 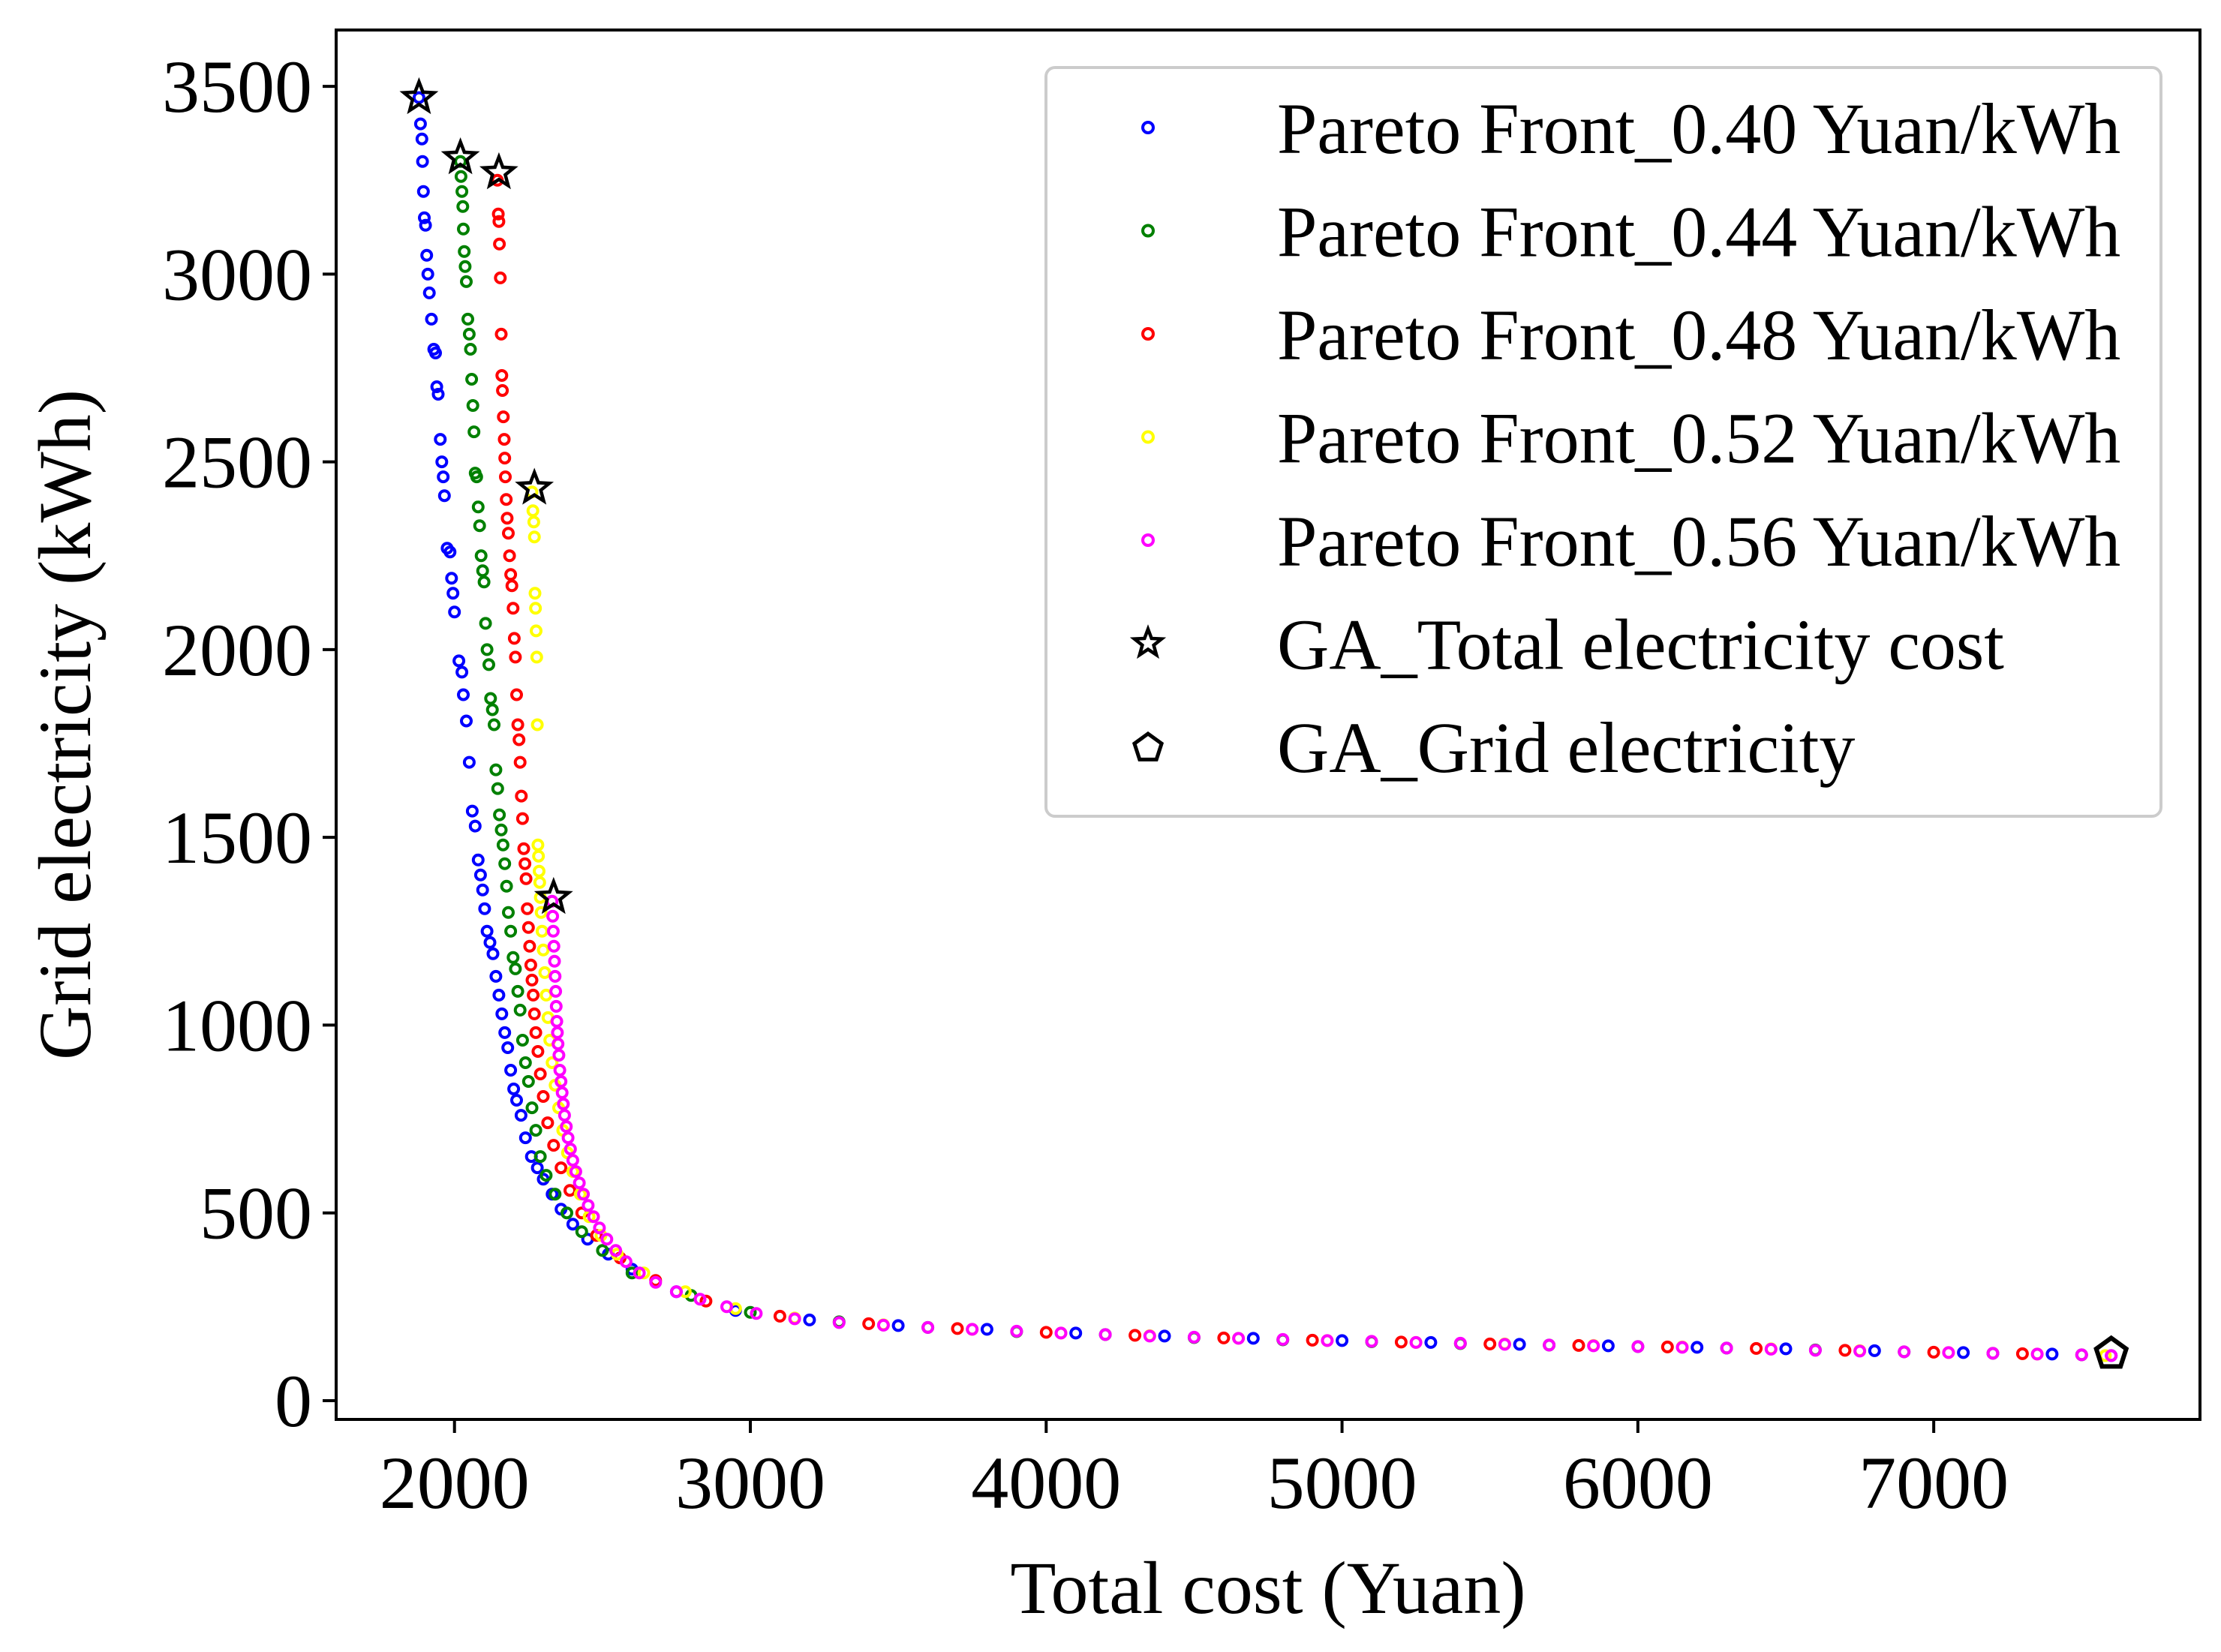 I want to click on legend-label: Pareto Front_0.48 Yuan/kWh, so click(x=1699, y=335).